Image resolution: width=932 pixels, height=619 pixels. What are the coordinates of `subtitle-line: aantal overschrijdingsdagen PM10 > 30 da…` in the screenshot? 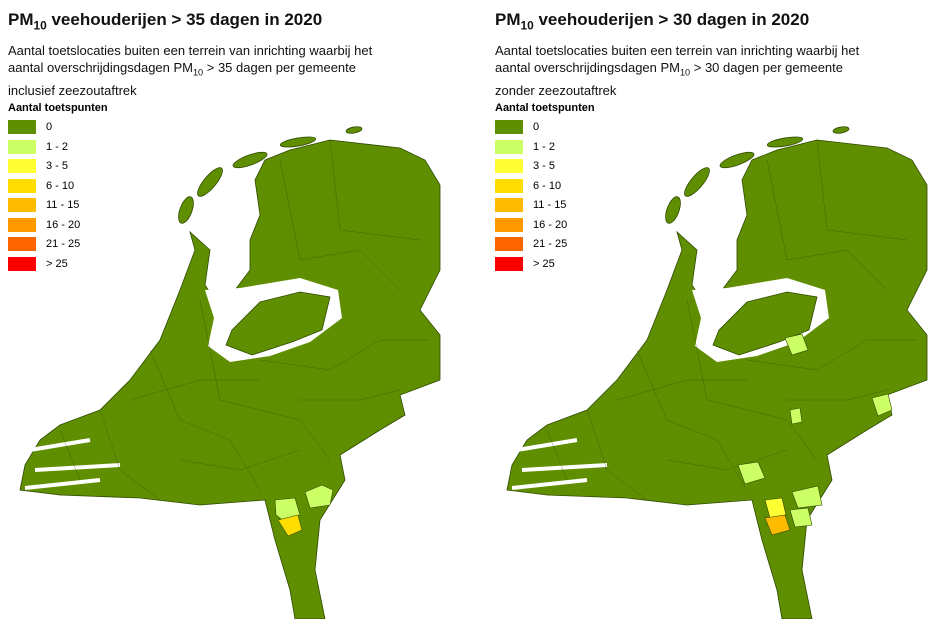 It's located at (677, 70).